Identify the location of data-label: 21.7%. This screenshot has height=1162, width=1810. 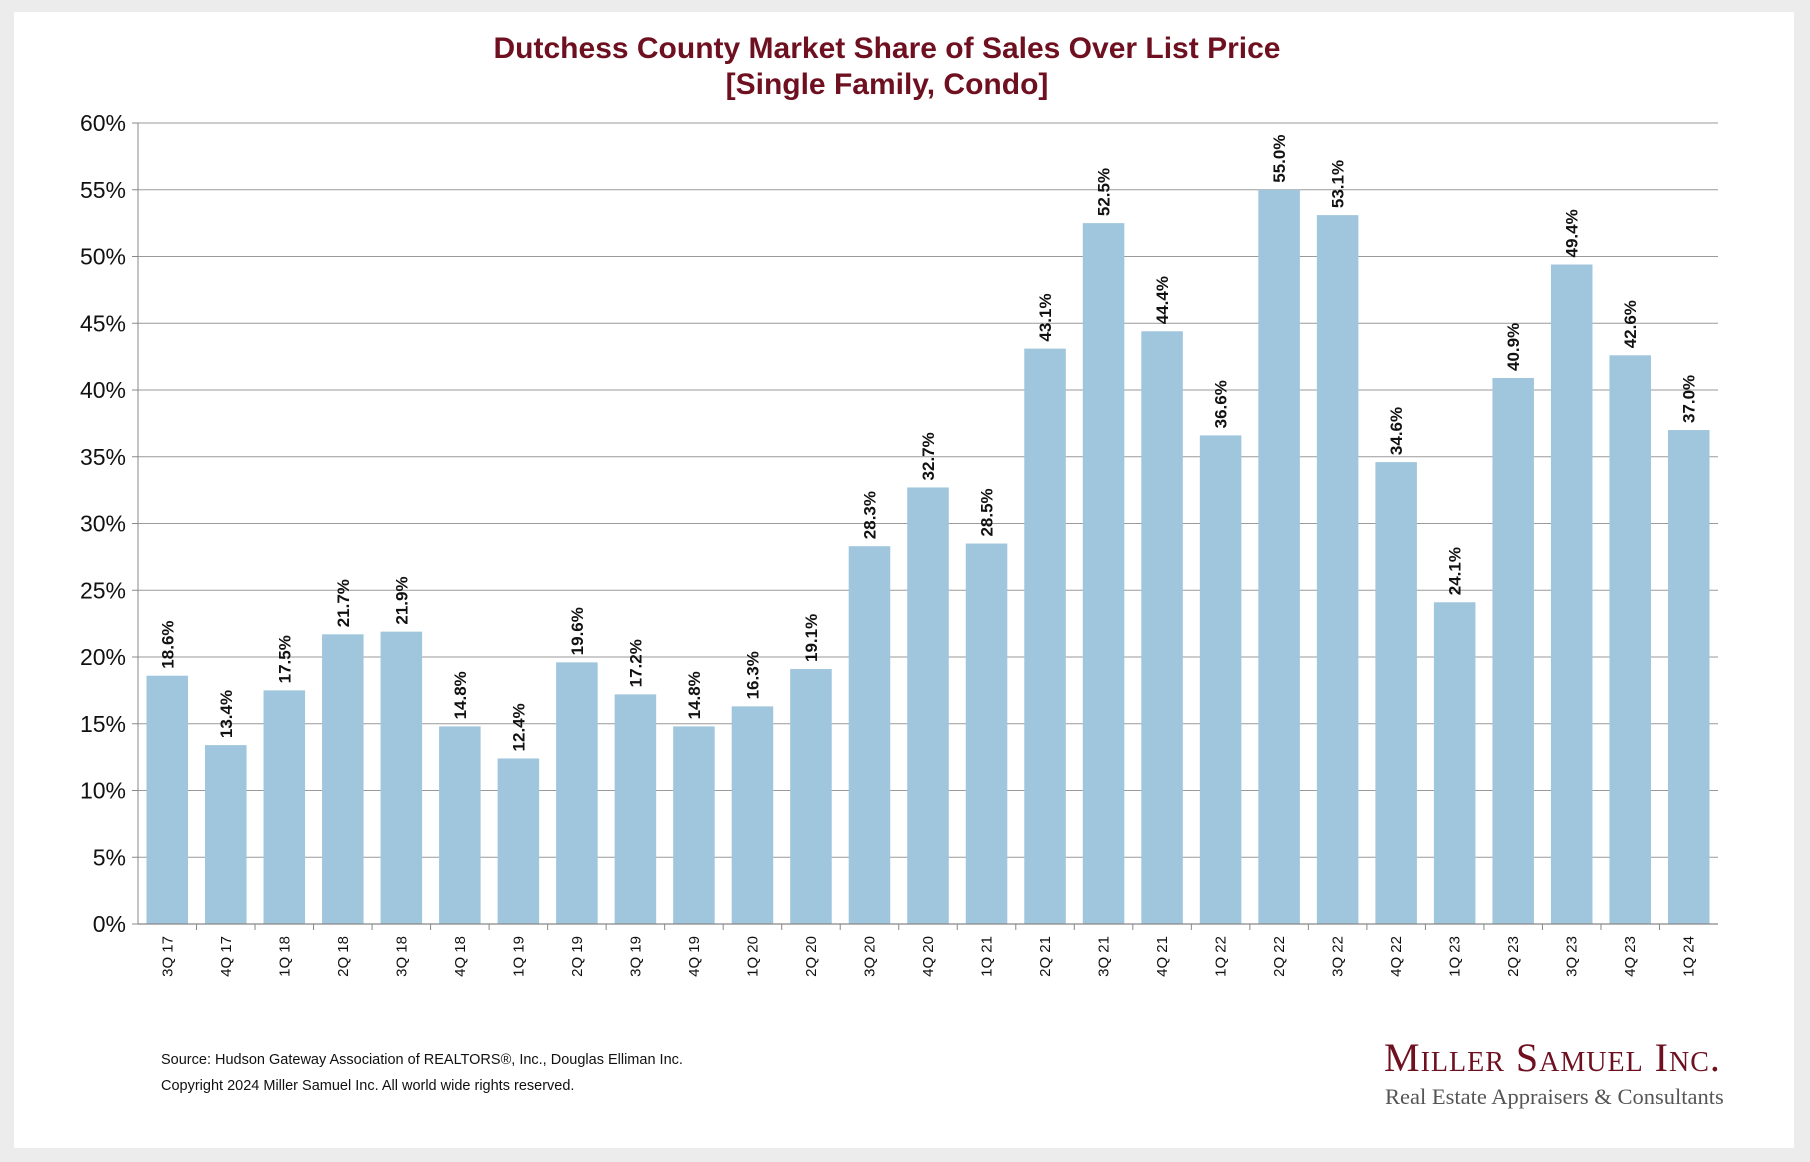
(343, 603).